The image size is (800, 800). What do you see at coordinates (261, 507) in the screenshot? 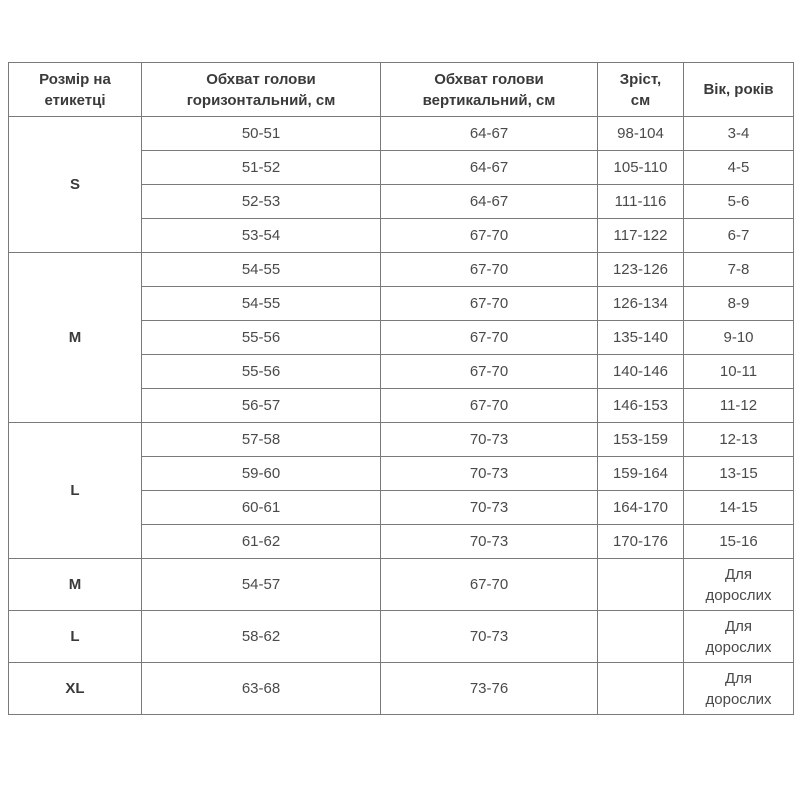
I see `cell-horizontal: 60-61` at bounding box center [261, 507].